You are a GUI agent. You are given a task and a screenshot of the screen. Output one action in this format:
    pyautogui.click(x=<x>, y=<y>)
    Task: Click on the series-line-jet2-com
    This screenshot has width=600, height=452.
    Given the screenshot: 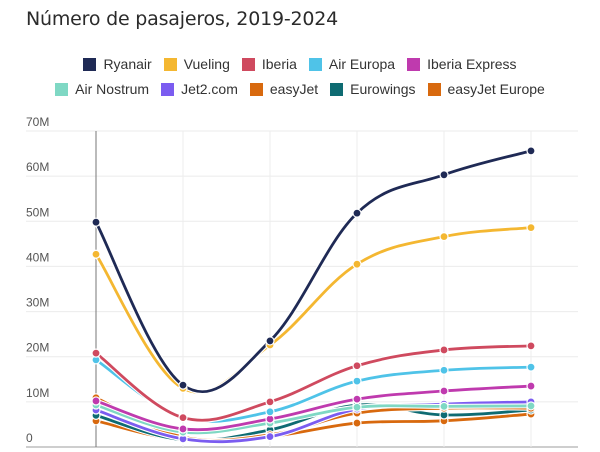 What is the action you would take?
    pyautogui.click(x=313, y=422)
    